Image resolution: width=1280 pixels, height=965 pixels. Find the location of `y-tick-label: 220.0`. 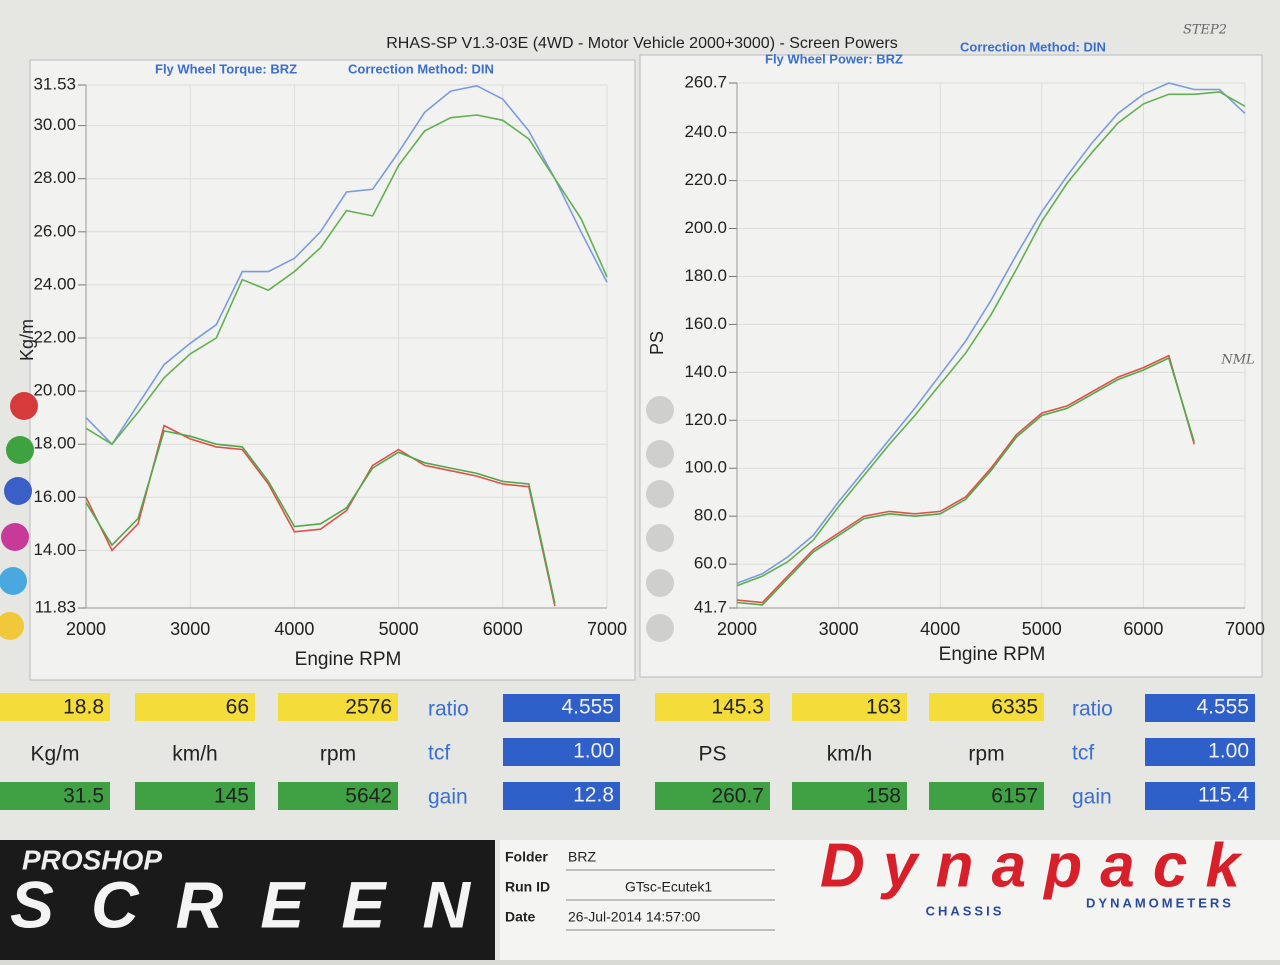

y-tick-label: 220.0 is located at coordinates (705, 179).